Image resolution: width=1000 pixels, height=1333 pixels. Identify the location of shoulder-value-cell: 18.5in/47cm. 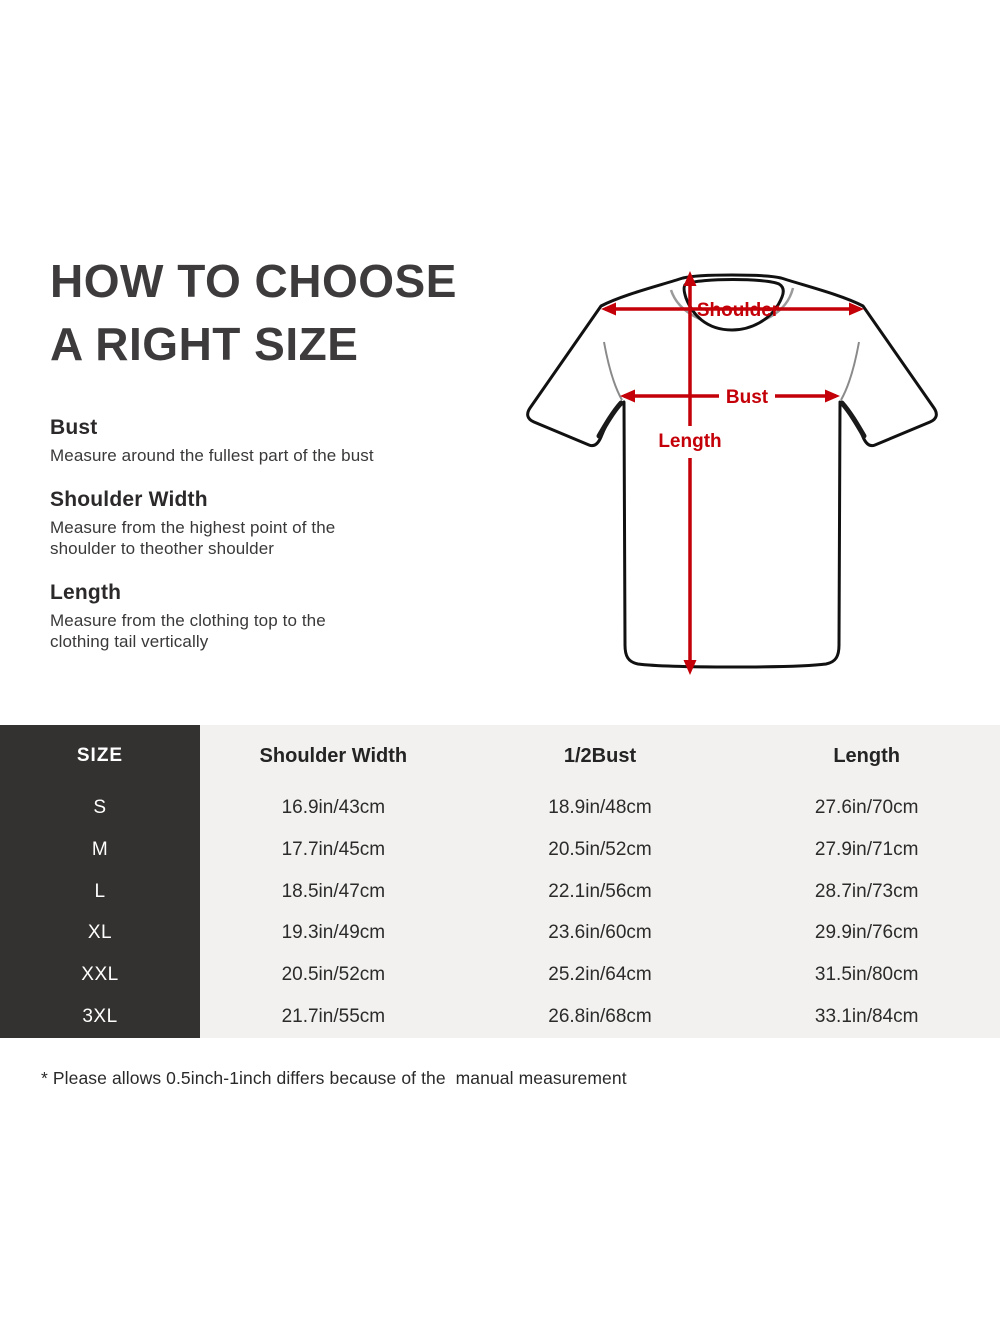
(333, 891).